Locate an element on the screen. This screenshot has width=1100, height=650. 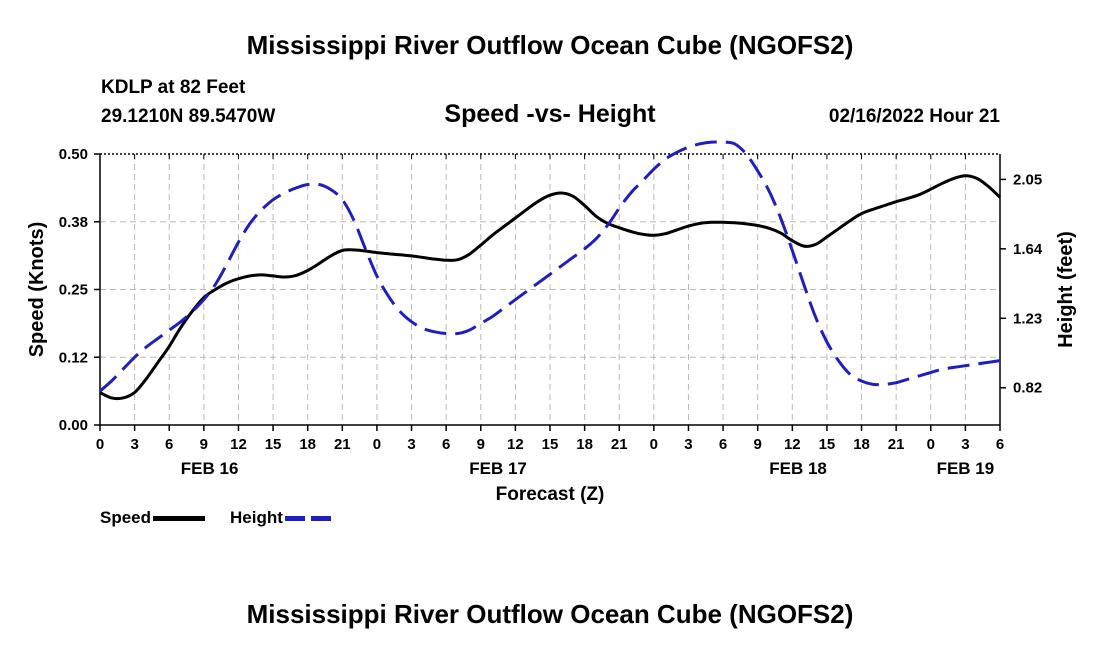
chart-title: Speed -vs- Height is located at coordinates (550, 114).